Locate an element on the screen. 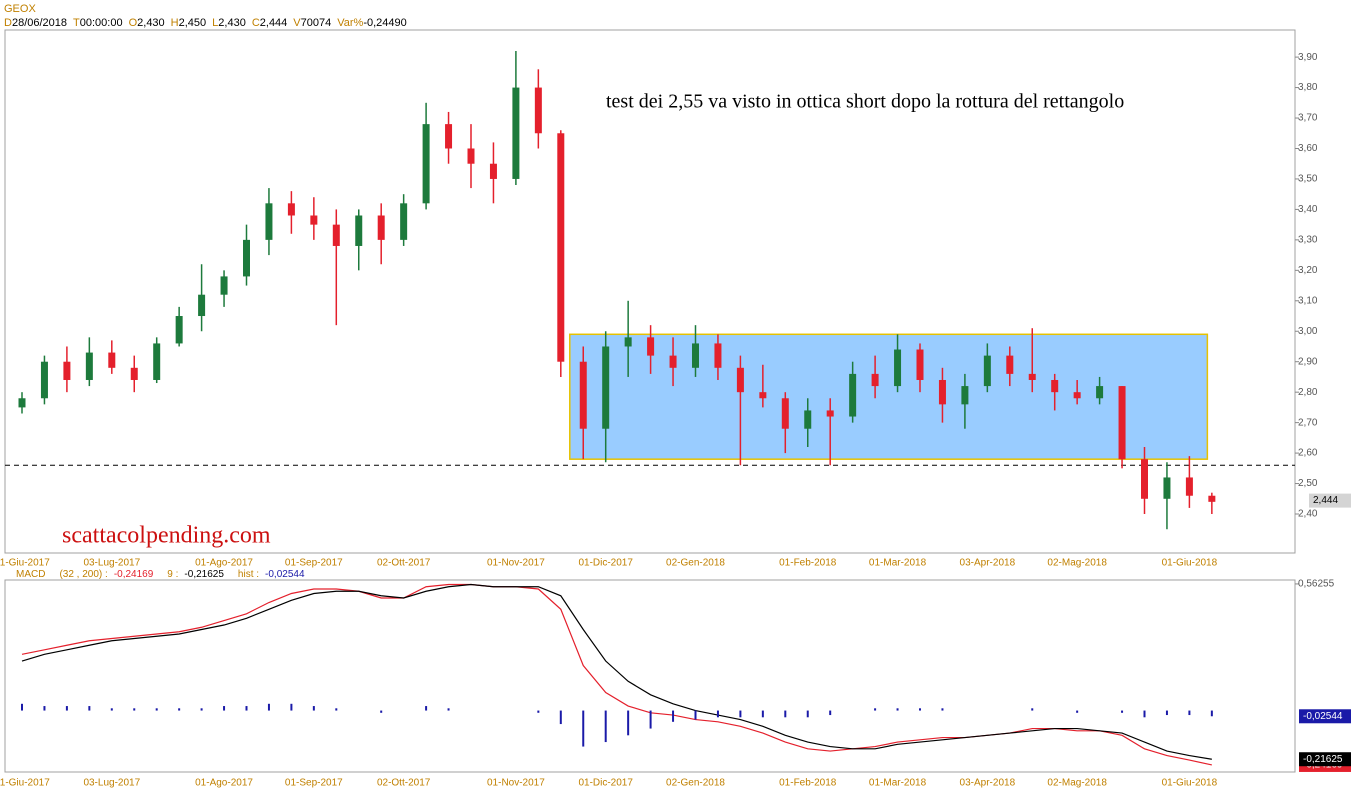 This screenshot has width=1352, height=800. y-tick-label: 2,60 is located at coordinates (1308, 453).